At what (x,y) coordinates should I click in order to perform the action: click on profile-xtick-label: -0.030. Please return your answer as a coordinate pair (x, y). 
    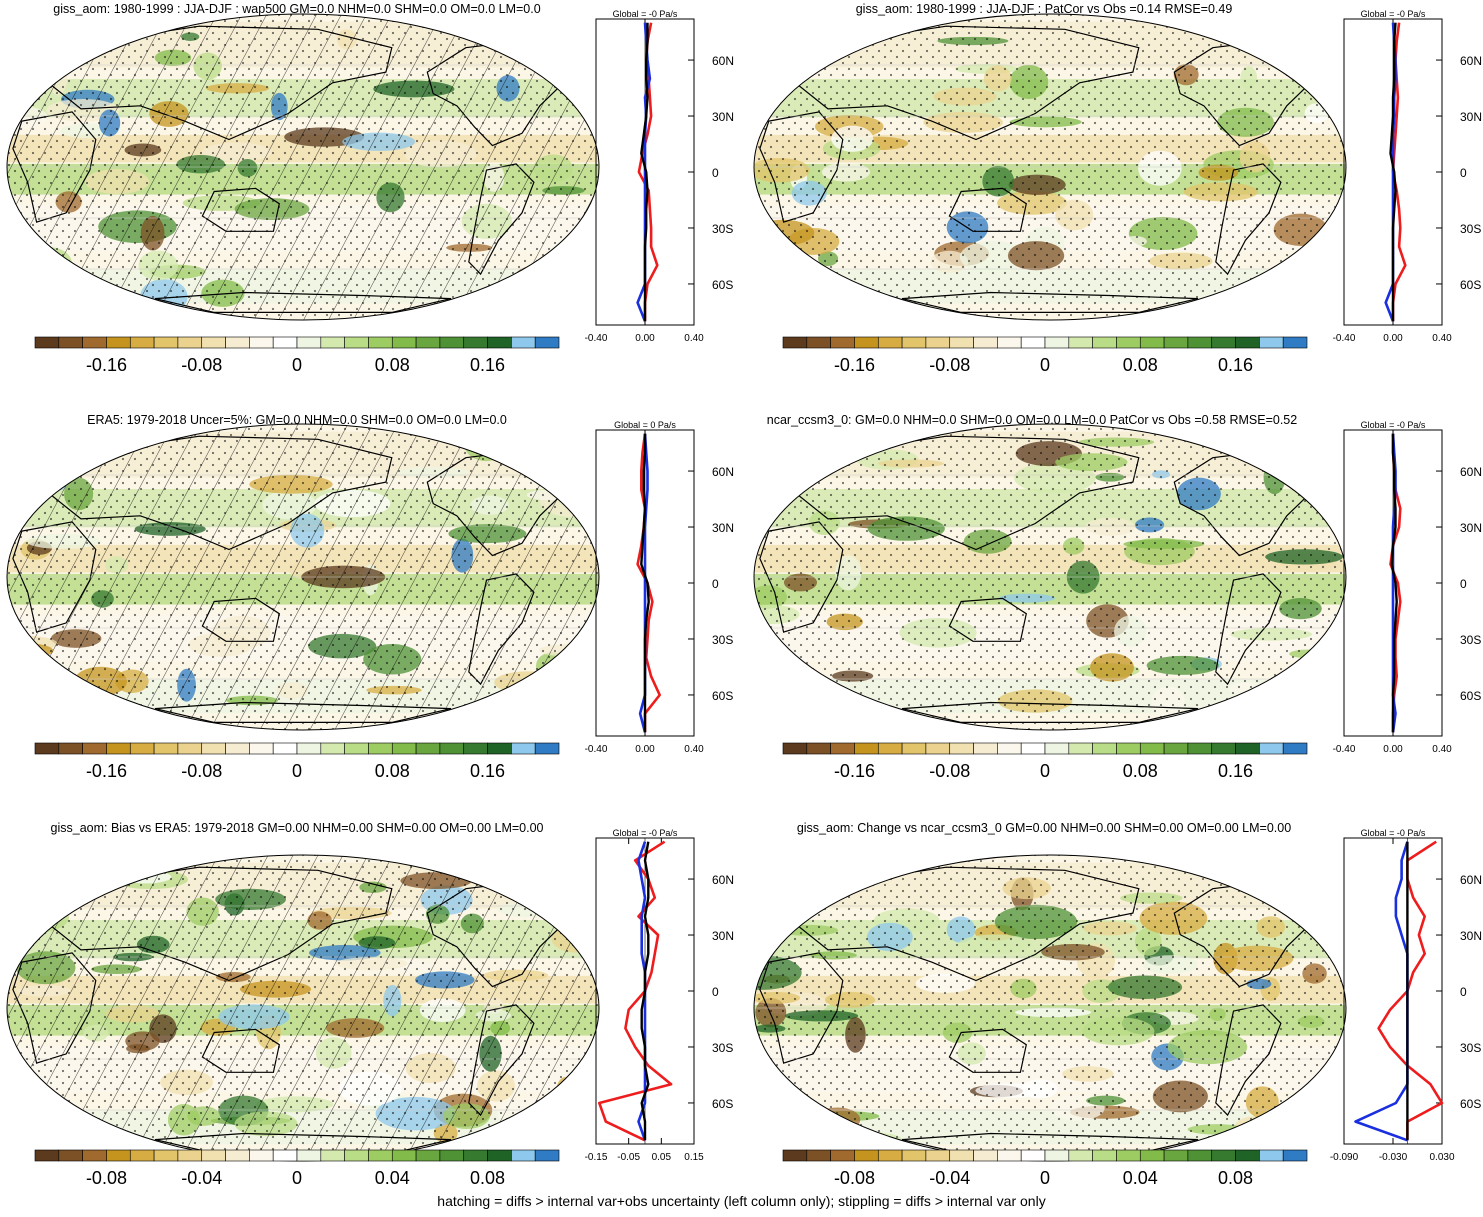
    Looking at the image, I should click on (1393, 1157).